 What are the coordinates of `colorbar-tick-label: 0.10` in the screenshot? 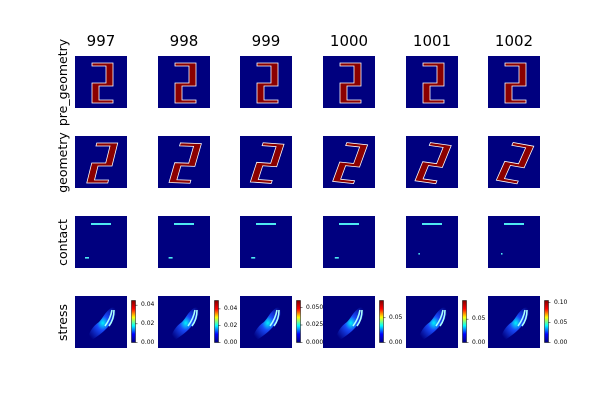 It's located at (561, 302).